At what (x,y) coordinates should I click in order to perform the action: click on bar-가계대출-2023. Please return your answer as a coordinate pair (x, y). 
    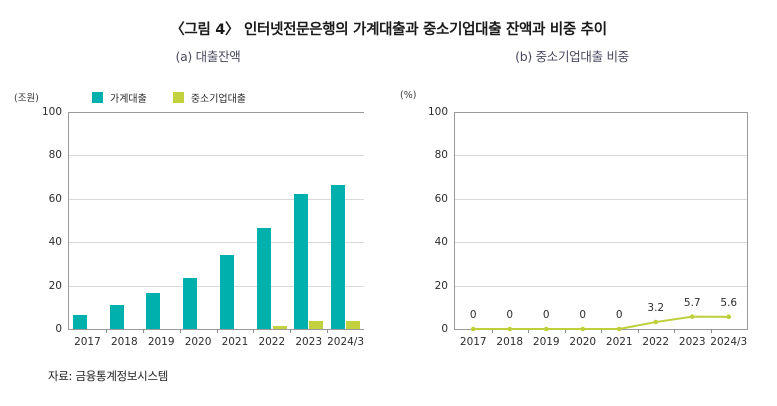
    Looking at the image, I should click on (300, 261).